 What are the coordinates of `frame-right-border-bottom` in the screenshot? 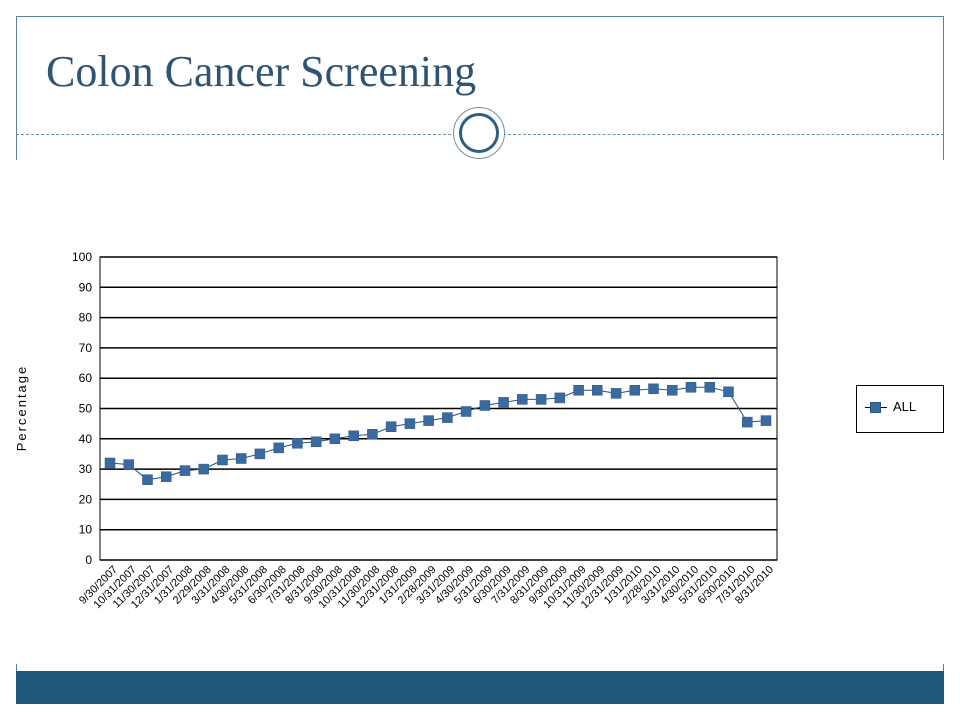 It's located at (943, 668).